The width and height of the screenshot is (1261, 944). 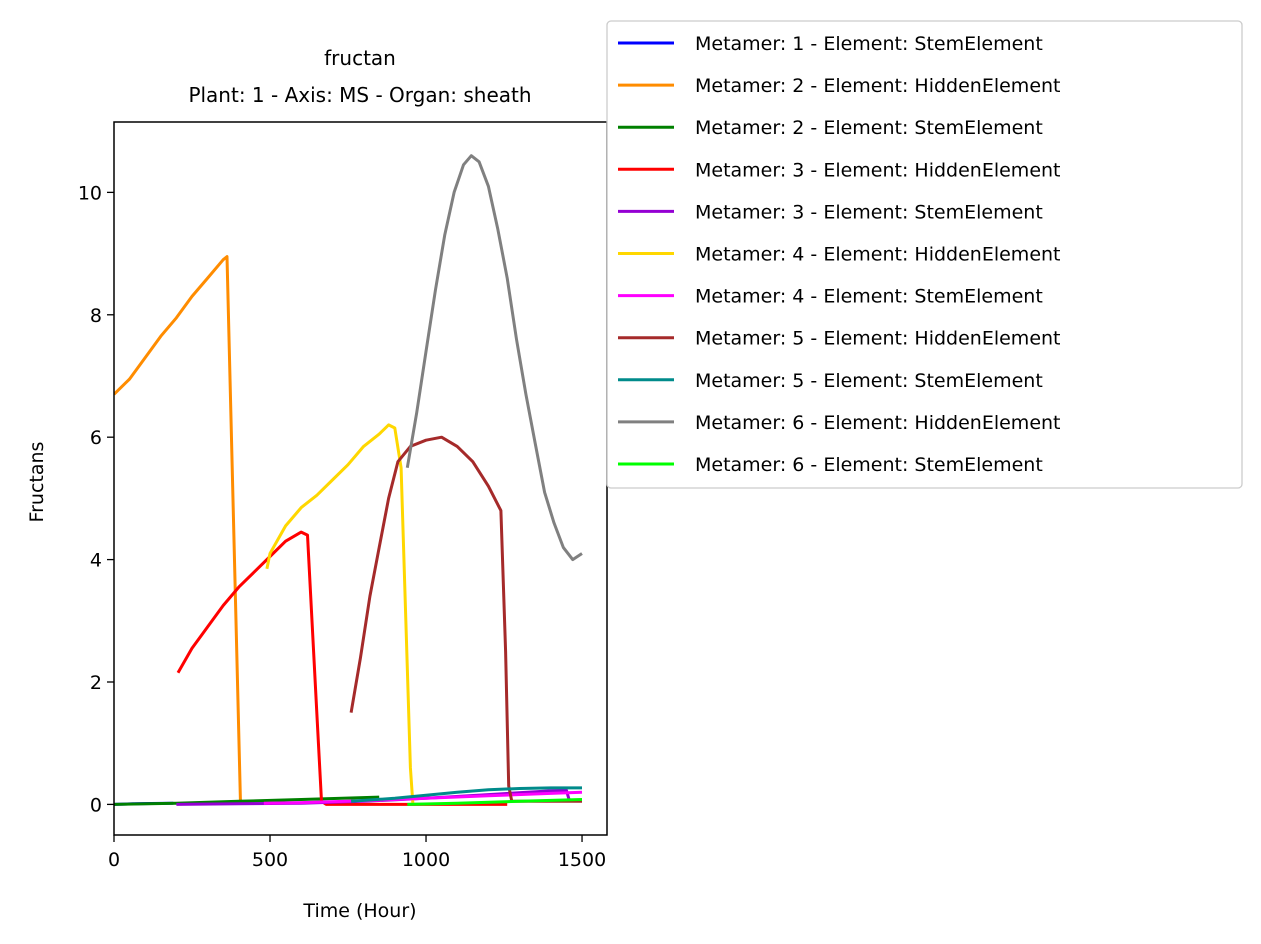 I want to click on chart-subtitle: Plant: 1 - Axis: MS - Organ: sheath, so click(x=359, y=95).